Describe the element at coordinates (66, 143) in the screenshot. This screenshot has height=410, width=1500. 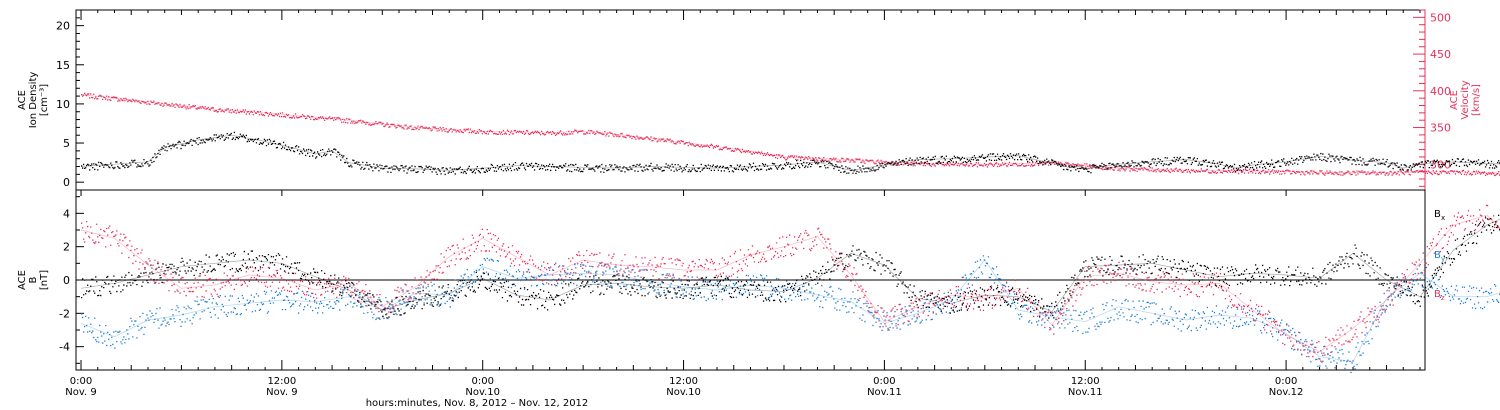
I see `density-tick-label: 5` at that location.